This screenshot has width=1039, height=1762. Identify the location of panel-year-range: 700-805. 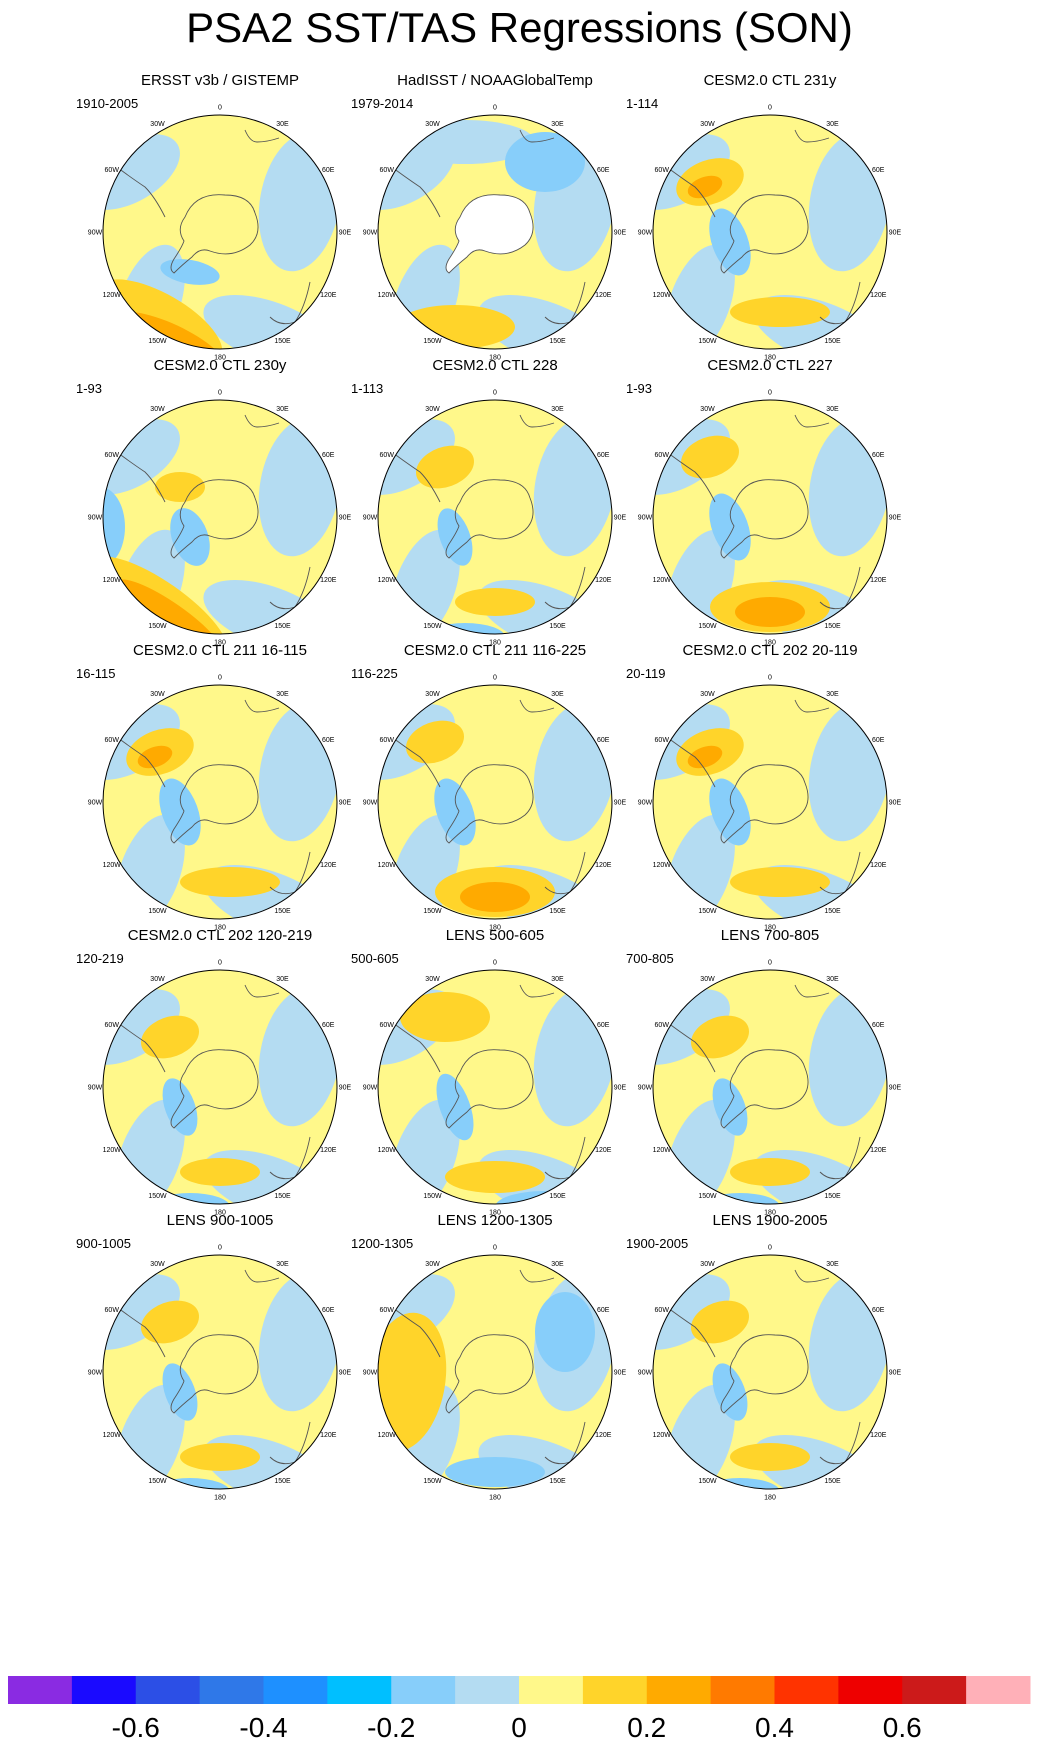
(650, 958).